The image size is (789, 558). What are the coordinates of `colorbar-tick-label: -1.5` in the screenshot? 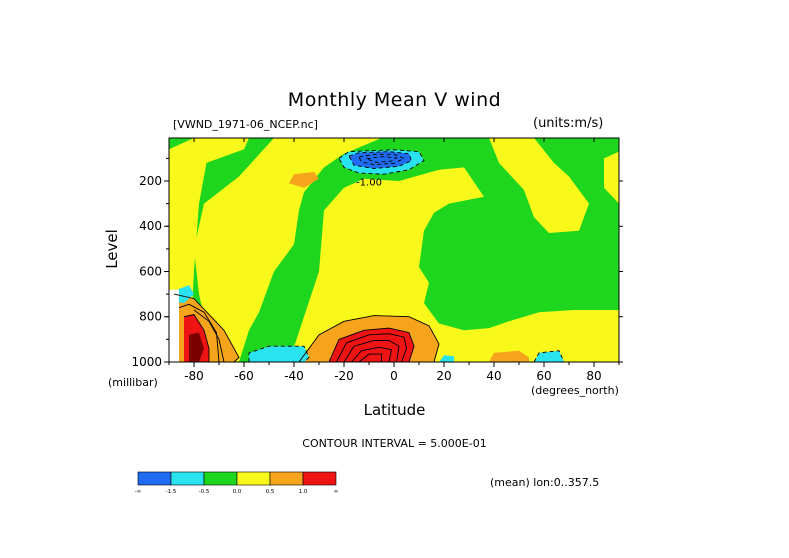 It's located at (171, 492).